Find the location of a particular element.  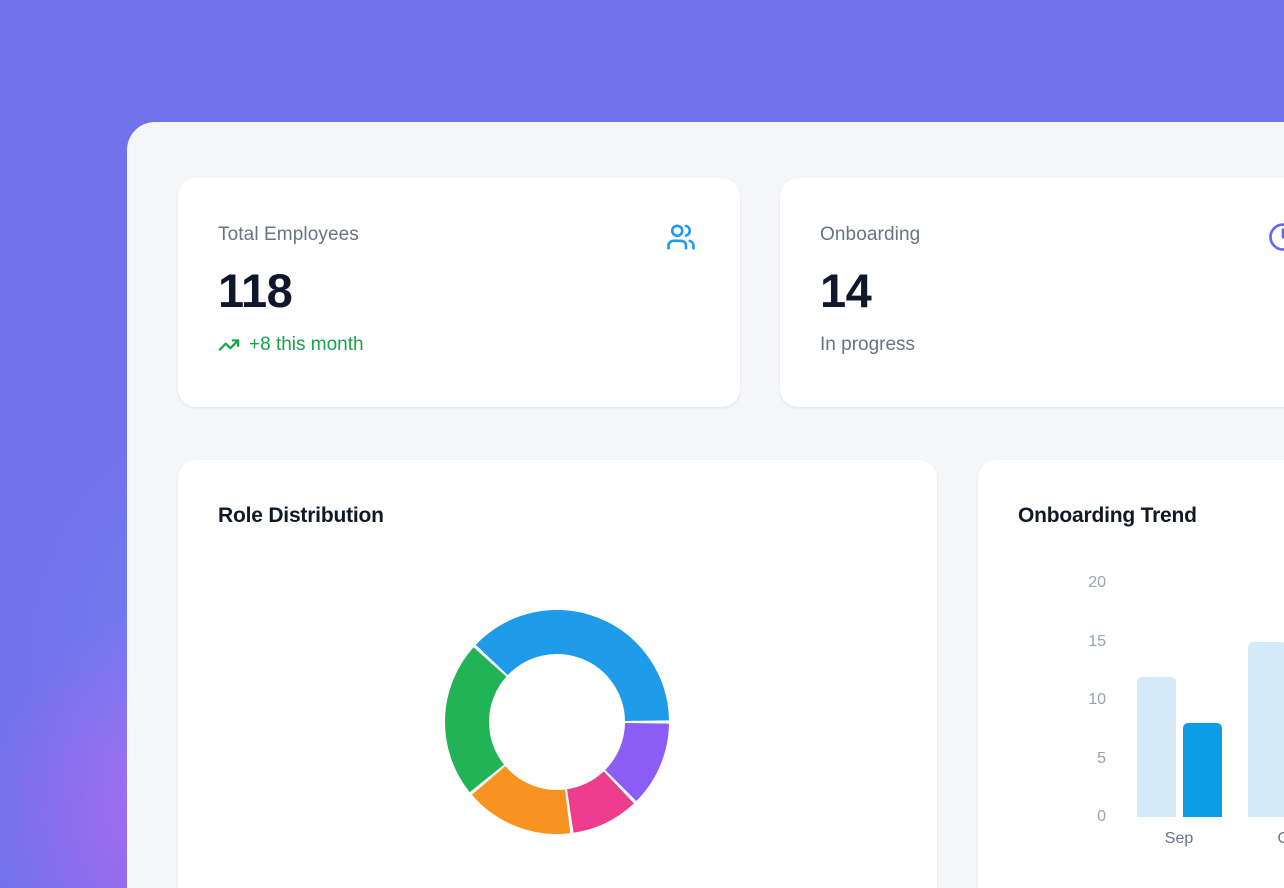

bar-light-blue-series-sep is located at coordinates (1156, 746).